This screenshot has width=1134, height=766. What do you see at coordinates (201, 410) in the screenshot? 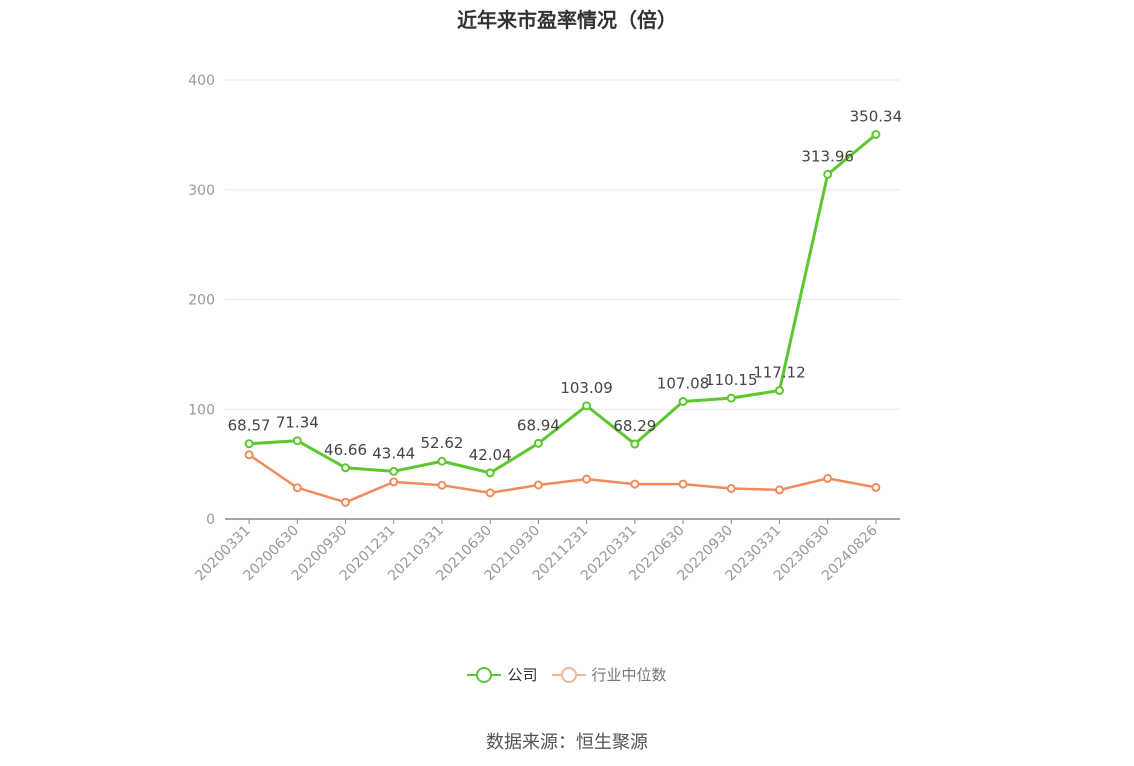
I see `y-tick-label: 100` at bounding box center [201, 410].